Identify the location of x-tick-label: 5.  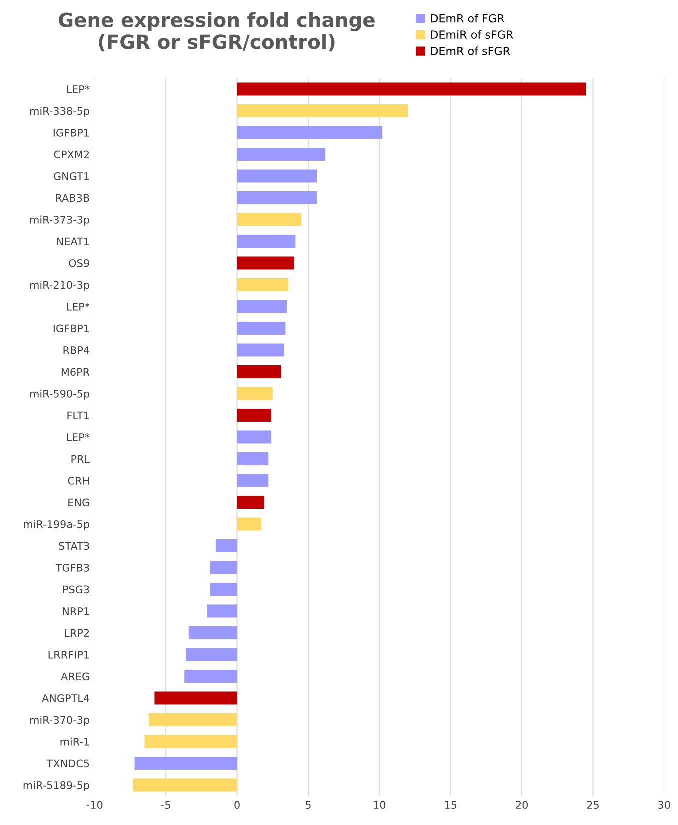
(308, 805).